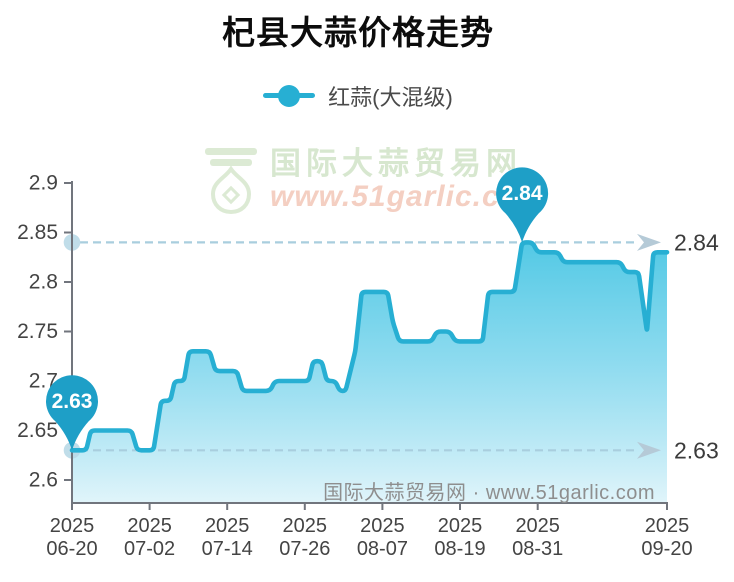 Image resolution: width=734 pixels, height=582 pixels. I want to click on legend: 红蒜(大混级), so click(358, 96).